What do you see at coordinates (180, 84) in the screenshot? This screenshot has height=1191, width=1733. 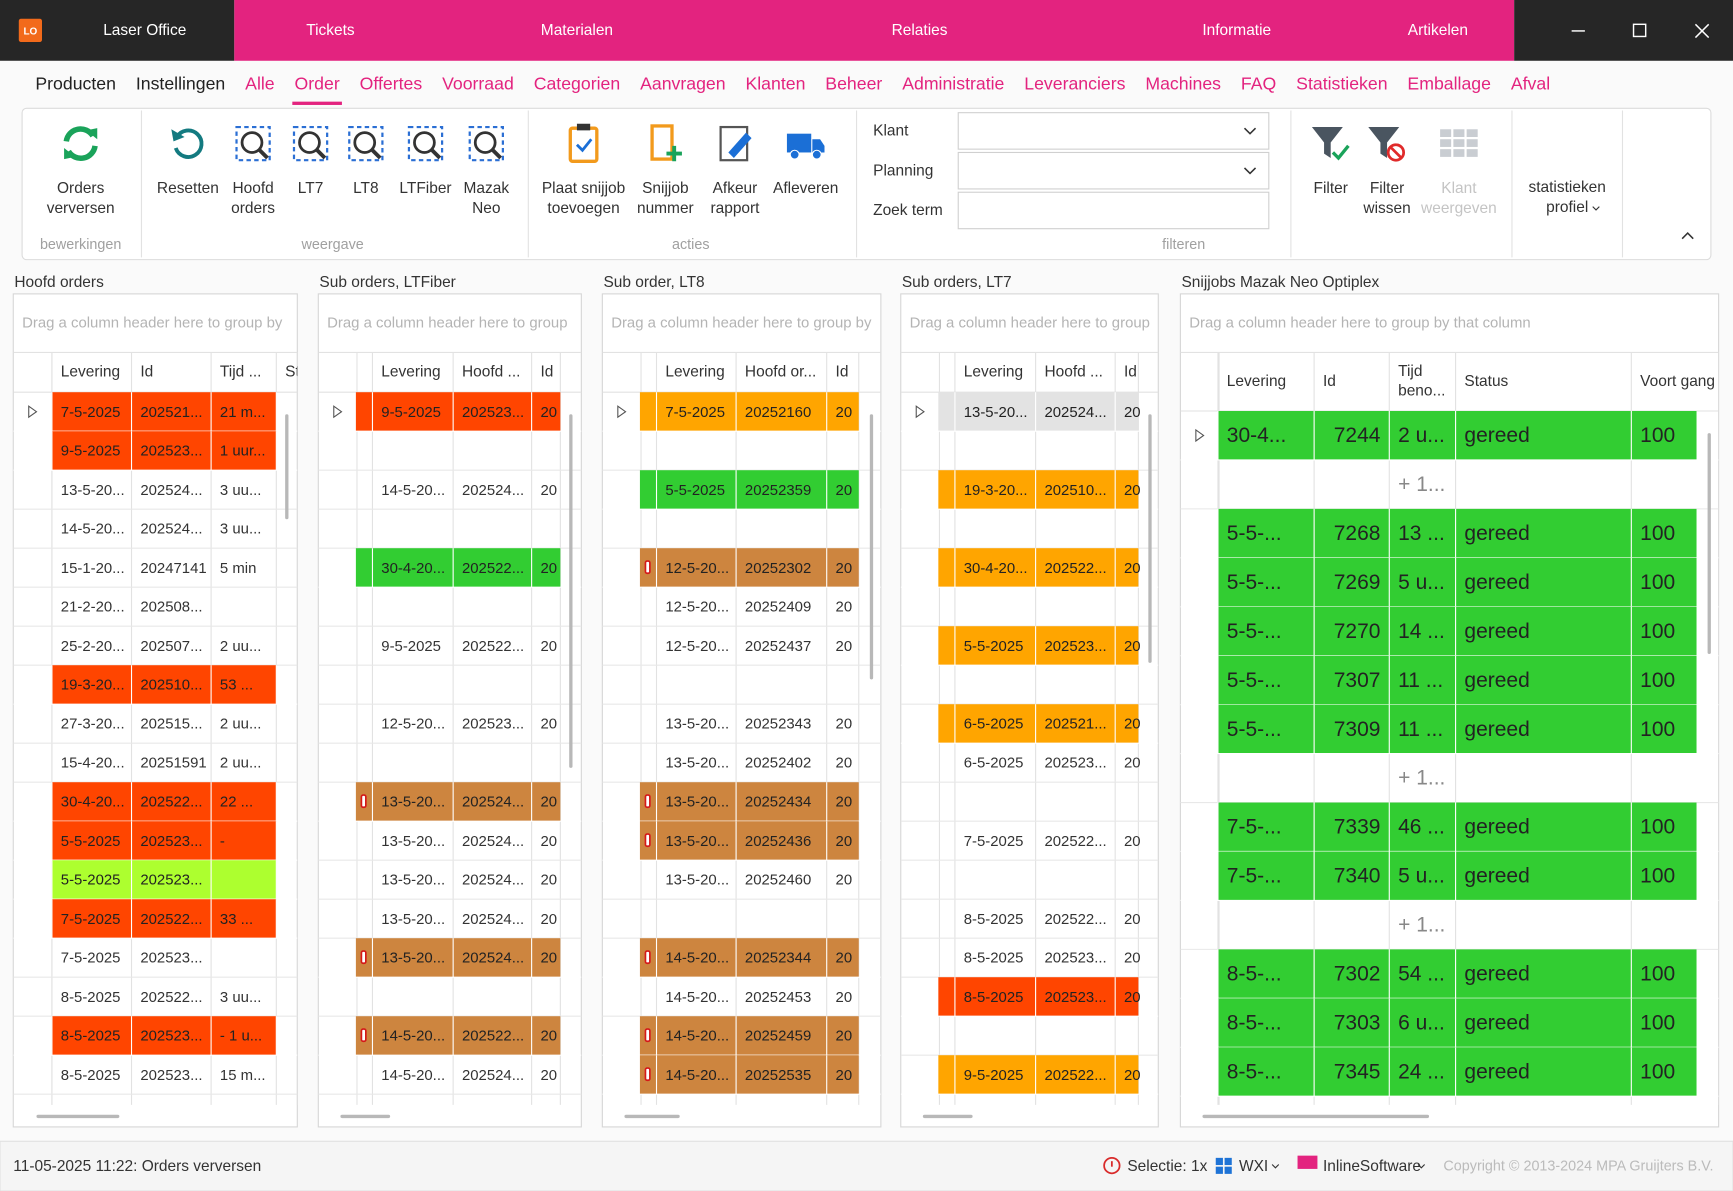 I see `tab: Instellingen` at bounding box center [180, 84].